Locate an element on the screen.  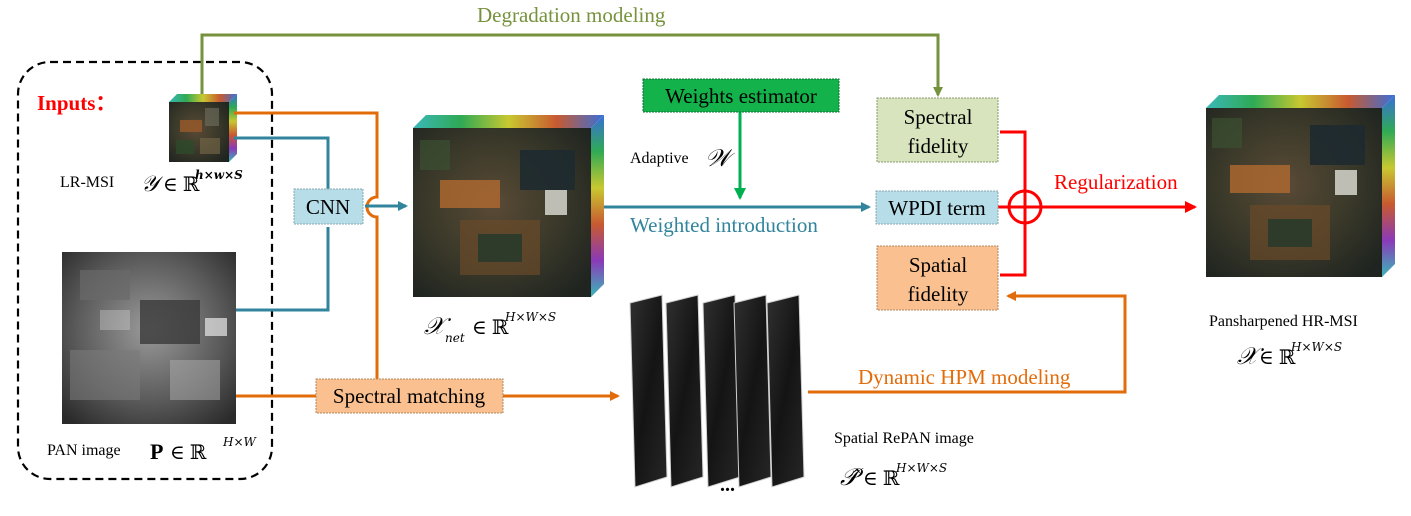
lrmsi-dims: h×w×S is located at coordinates (219, 175).